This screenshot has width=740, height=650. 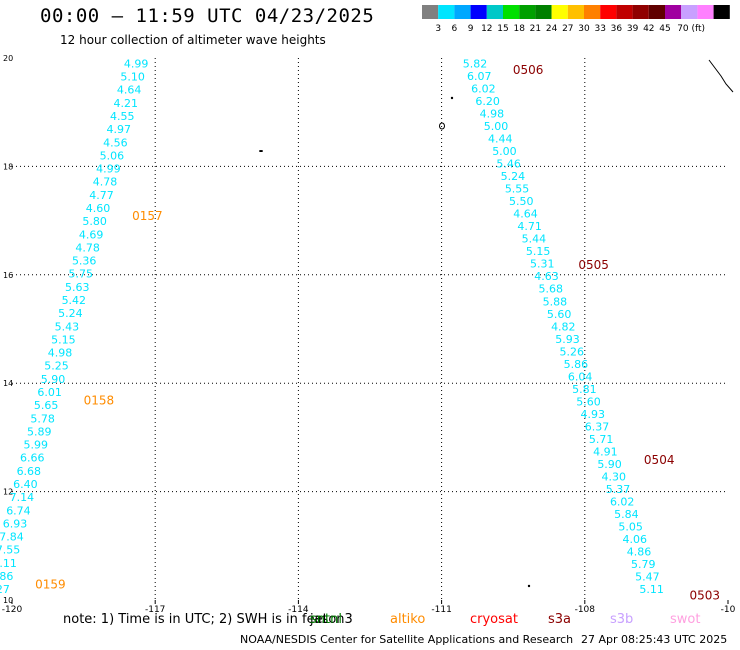 I want to click on swh-value: 5.99, so click(x=35, y=445).